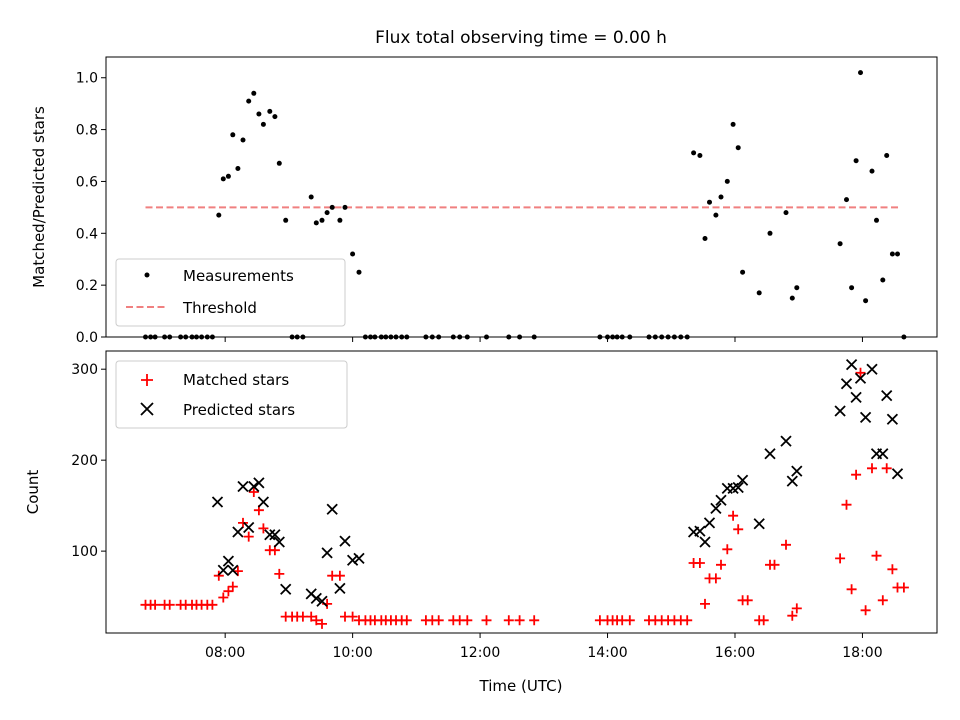 The image size is (960, 720). Describe the element at coordinates (87, 234) in the screenshot. I see `ratio-y-tick-label: 0.4` at that location.